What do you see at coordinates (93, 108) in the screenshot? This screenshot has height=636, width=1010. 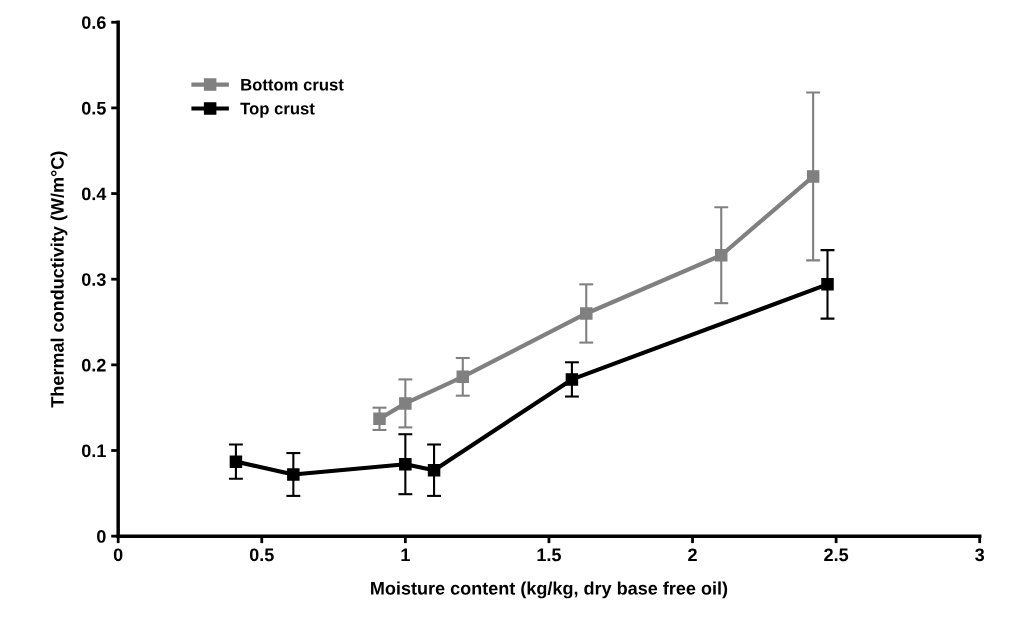 I see `y-tick-label: 0.5` at bounding box center [93, 108].